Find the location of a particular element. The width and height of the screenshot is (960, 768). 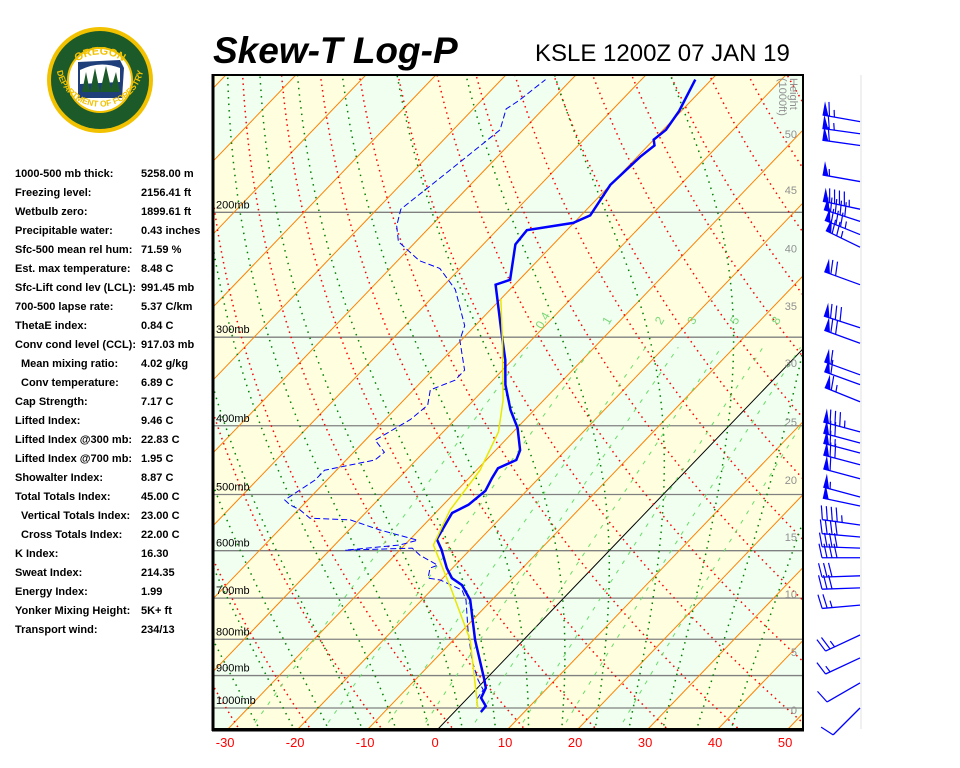

stat-value: 45.00 C is located at coordinates (160, 497).